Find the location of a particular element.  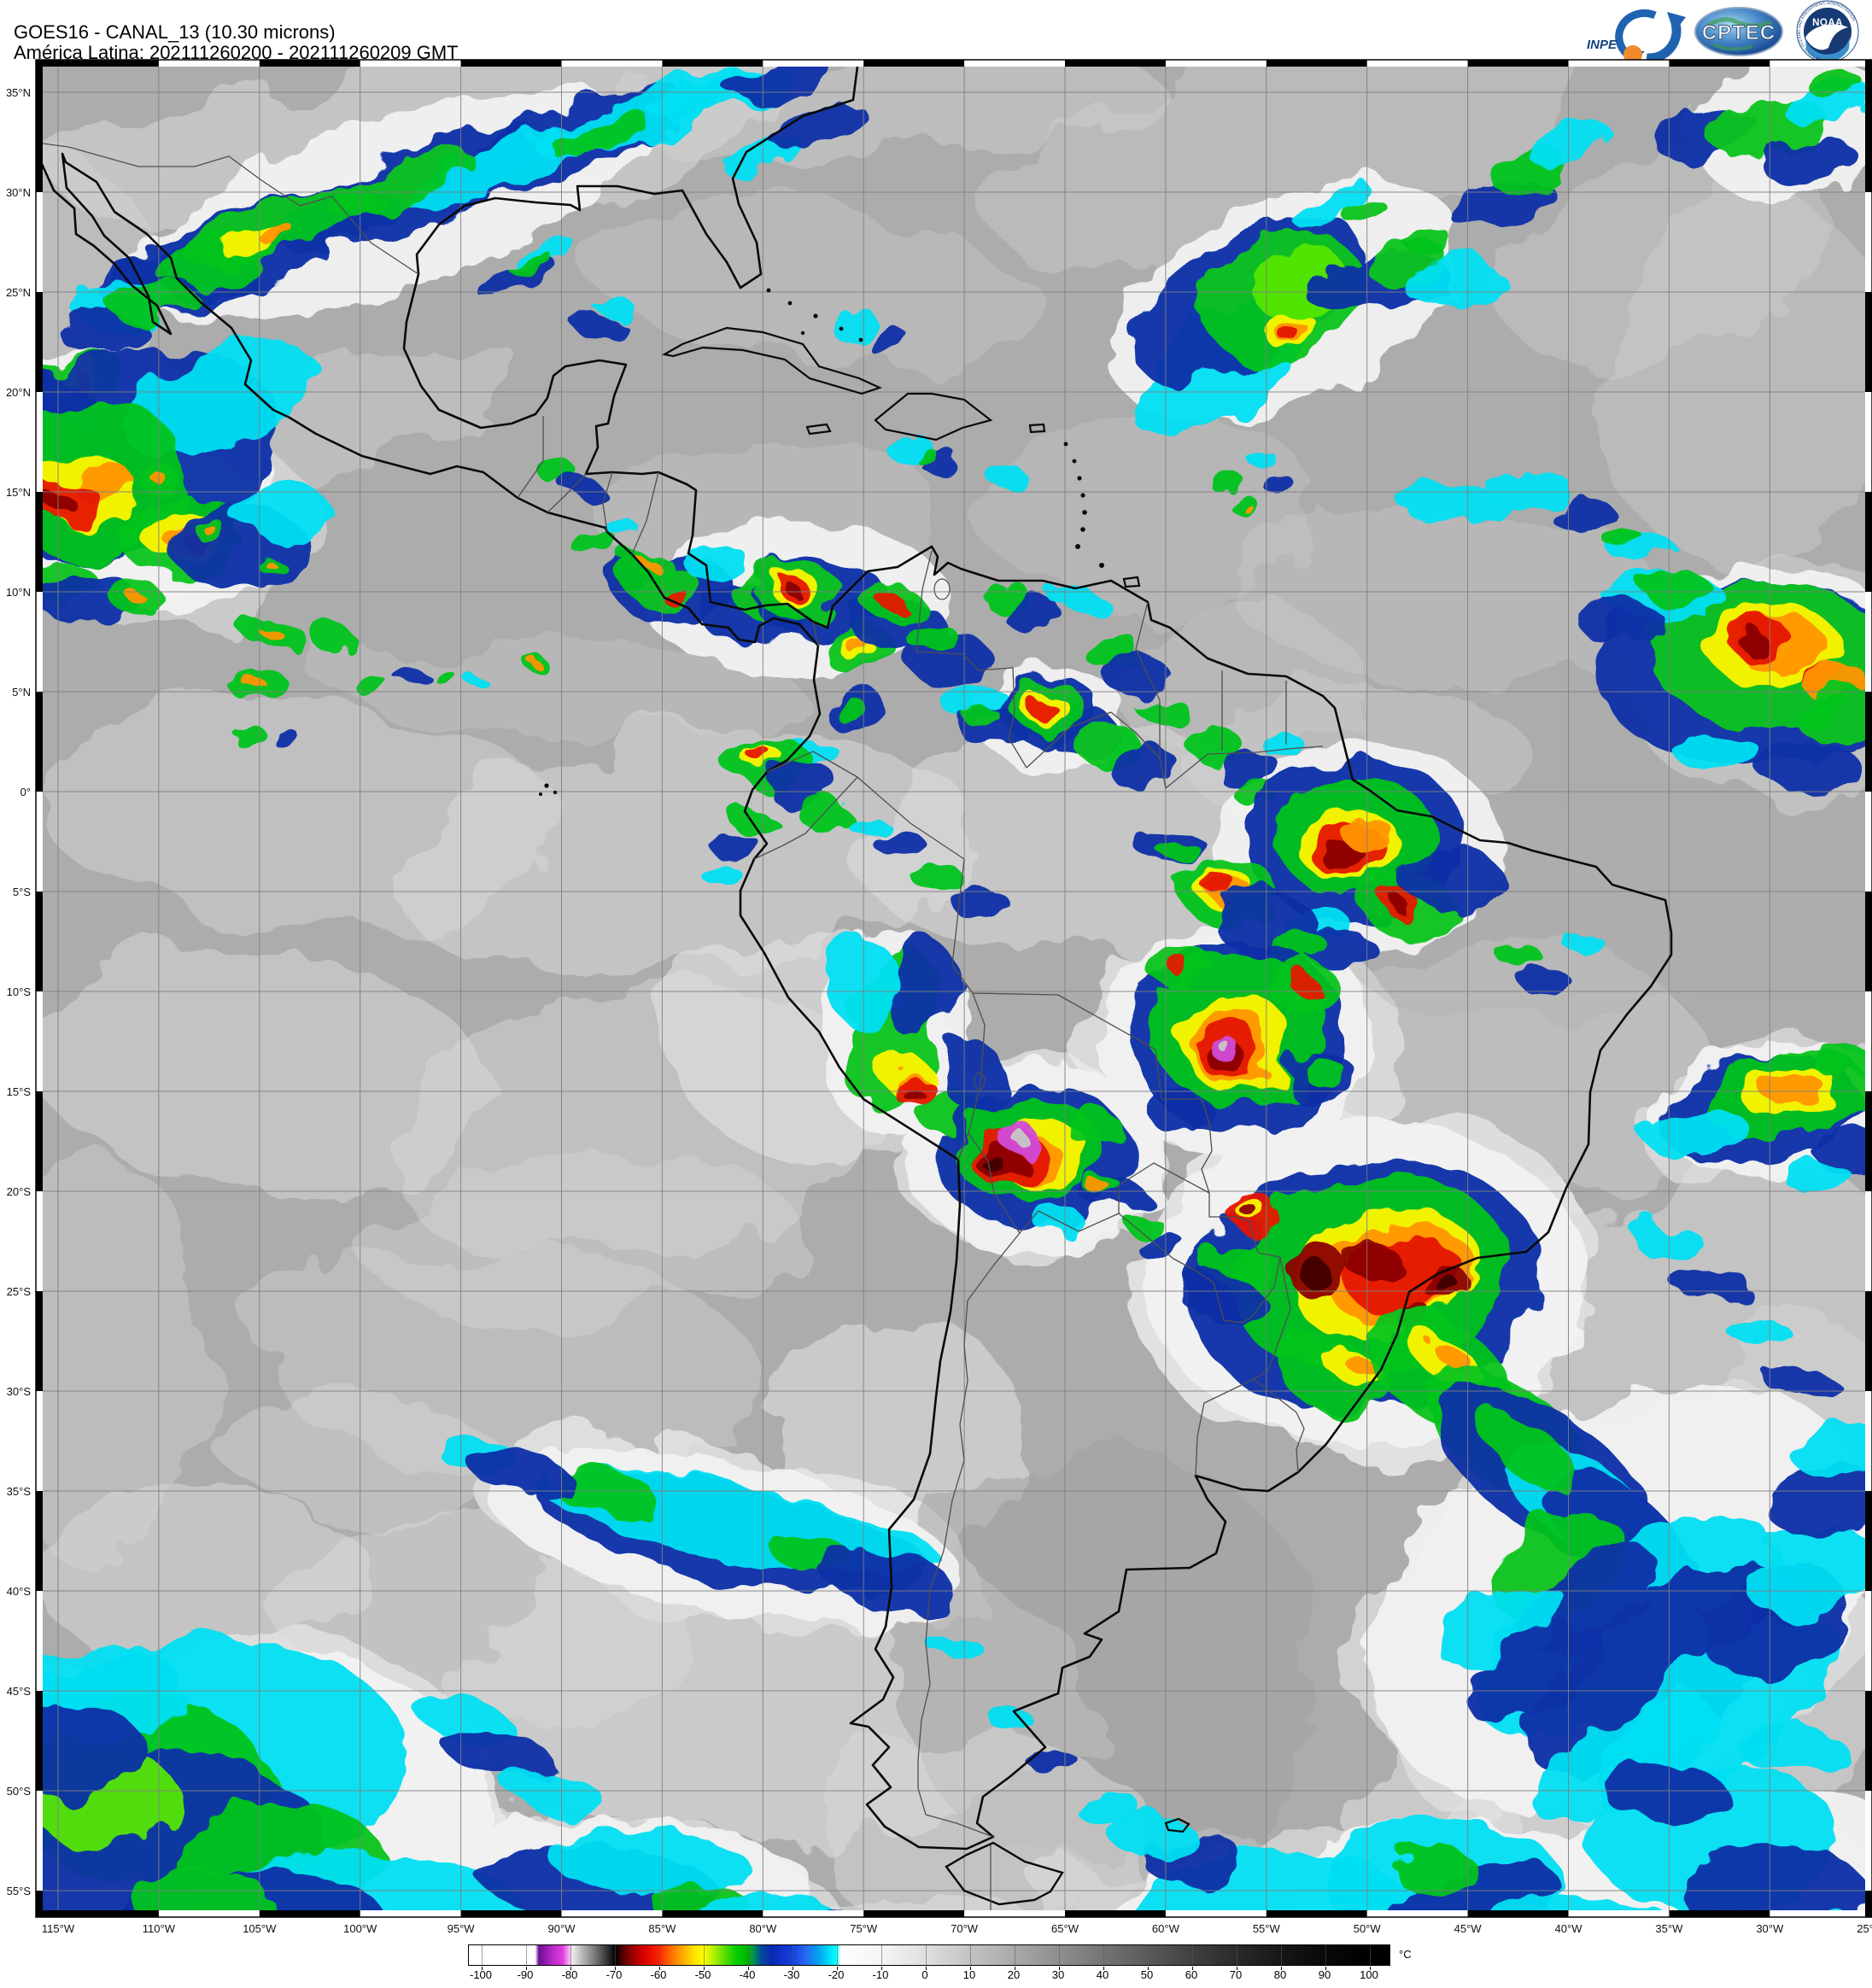

colorbar-tick-label: 70 is located at coordinates (1236, 1974).